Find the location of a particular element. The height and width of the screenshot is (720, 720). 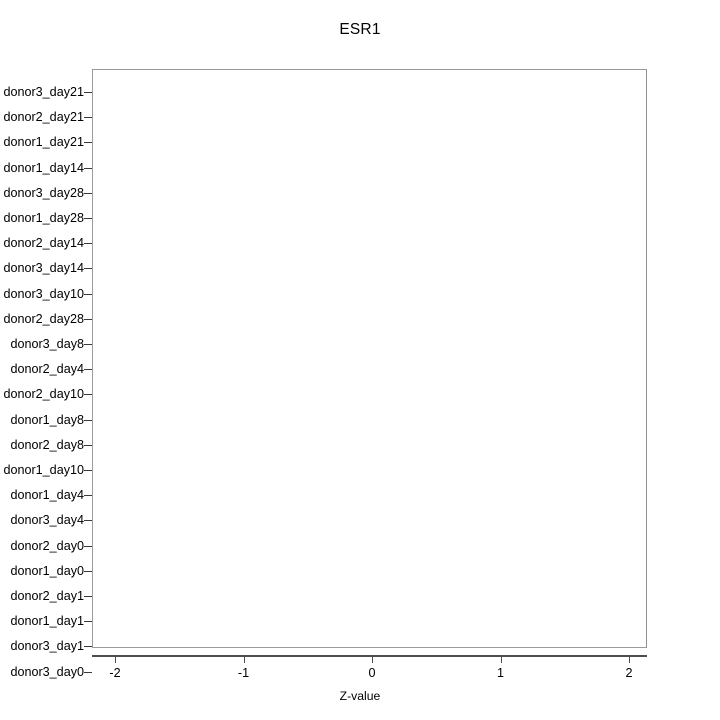

x-axis-line is located at coordinates (369, 656).